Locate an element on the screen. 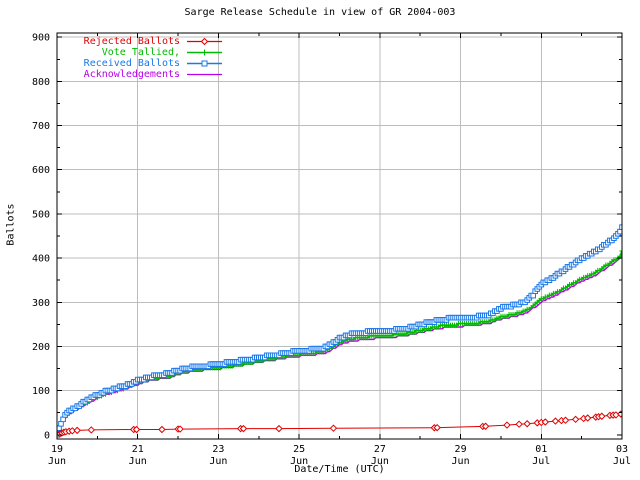 Image resolution: width=640 pixels, height=480 pixels. legend-item-vote-tallied: Vote Tallied, is located at coordinates (144, 52).